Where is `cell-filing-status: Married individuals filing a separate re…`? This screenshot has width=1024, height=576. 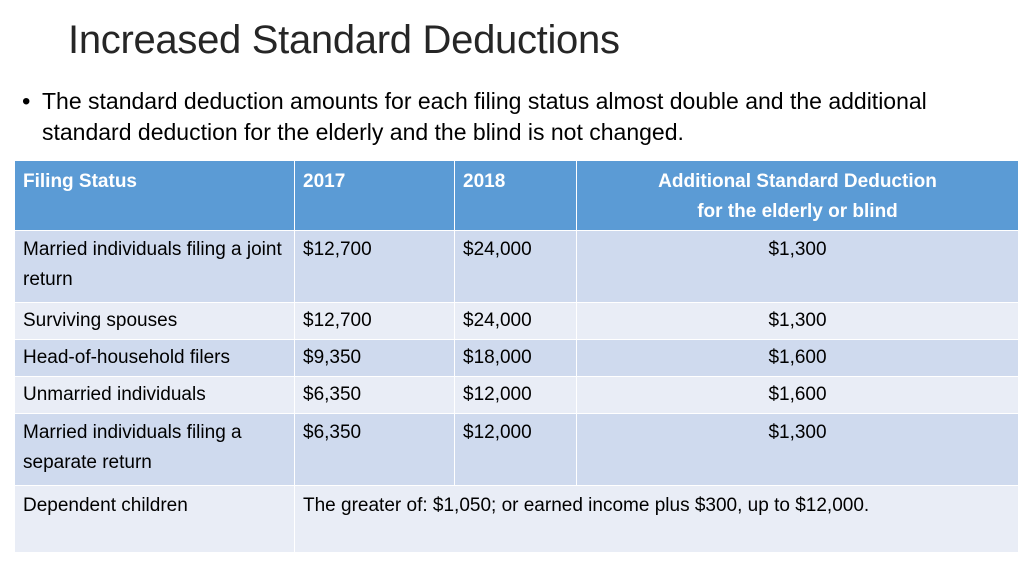
cell-filing-status: Married individuals filing a separate re… is located at coordinates (154, 449).